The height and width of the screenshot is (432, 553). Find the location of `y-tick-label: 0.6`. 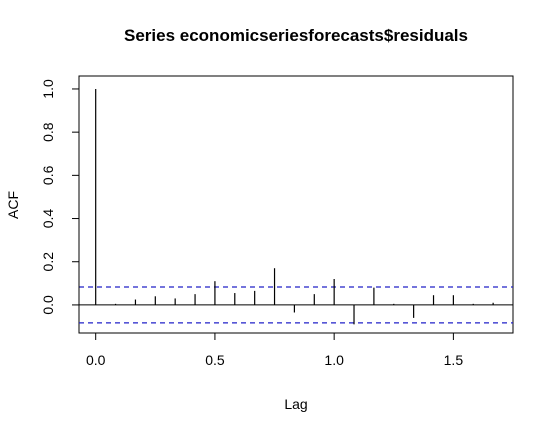

y-tick-label: 0.6 is located at coordinates (48, 175).